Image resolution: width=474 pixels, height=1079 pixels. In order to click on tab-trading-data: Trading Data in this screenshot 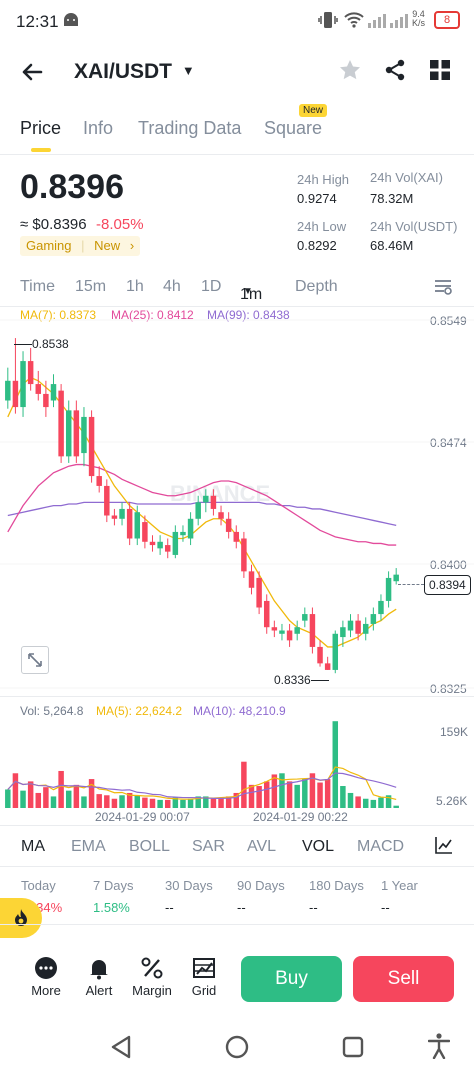, I will do `click(190, 128)`.